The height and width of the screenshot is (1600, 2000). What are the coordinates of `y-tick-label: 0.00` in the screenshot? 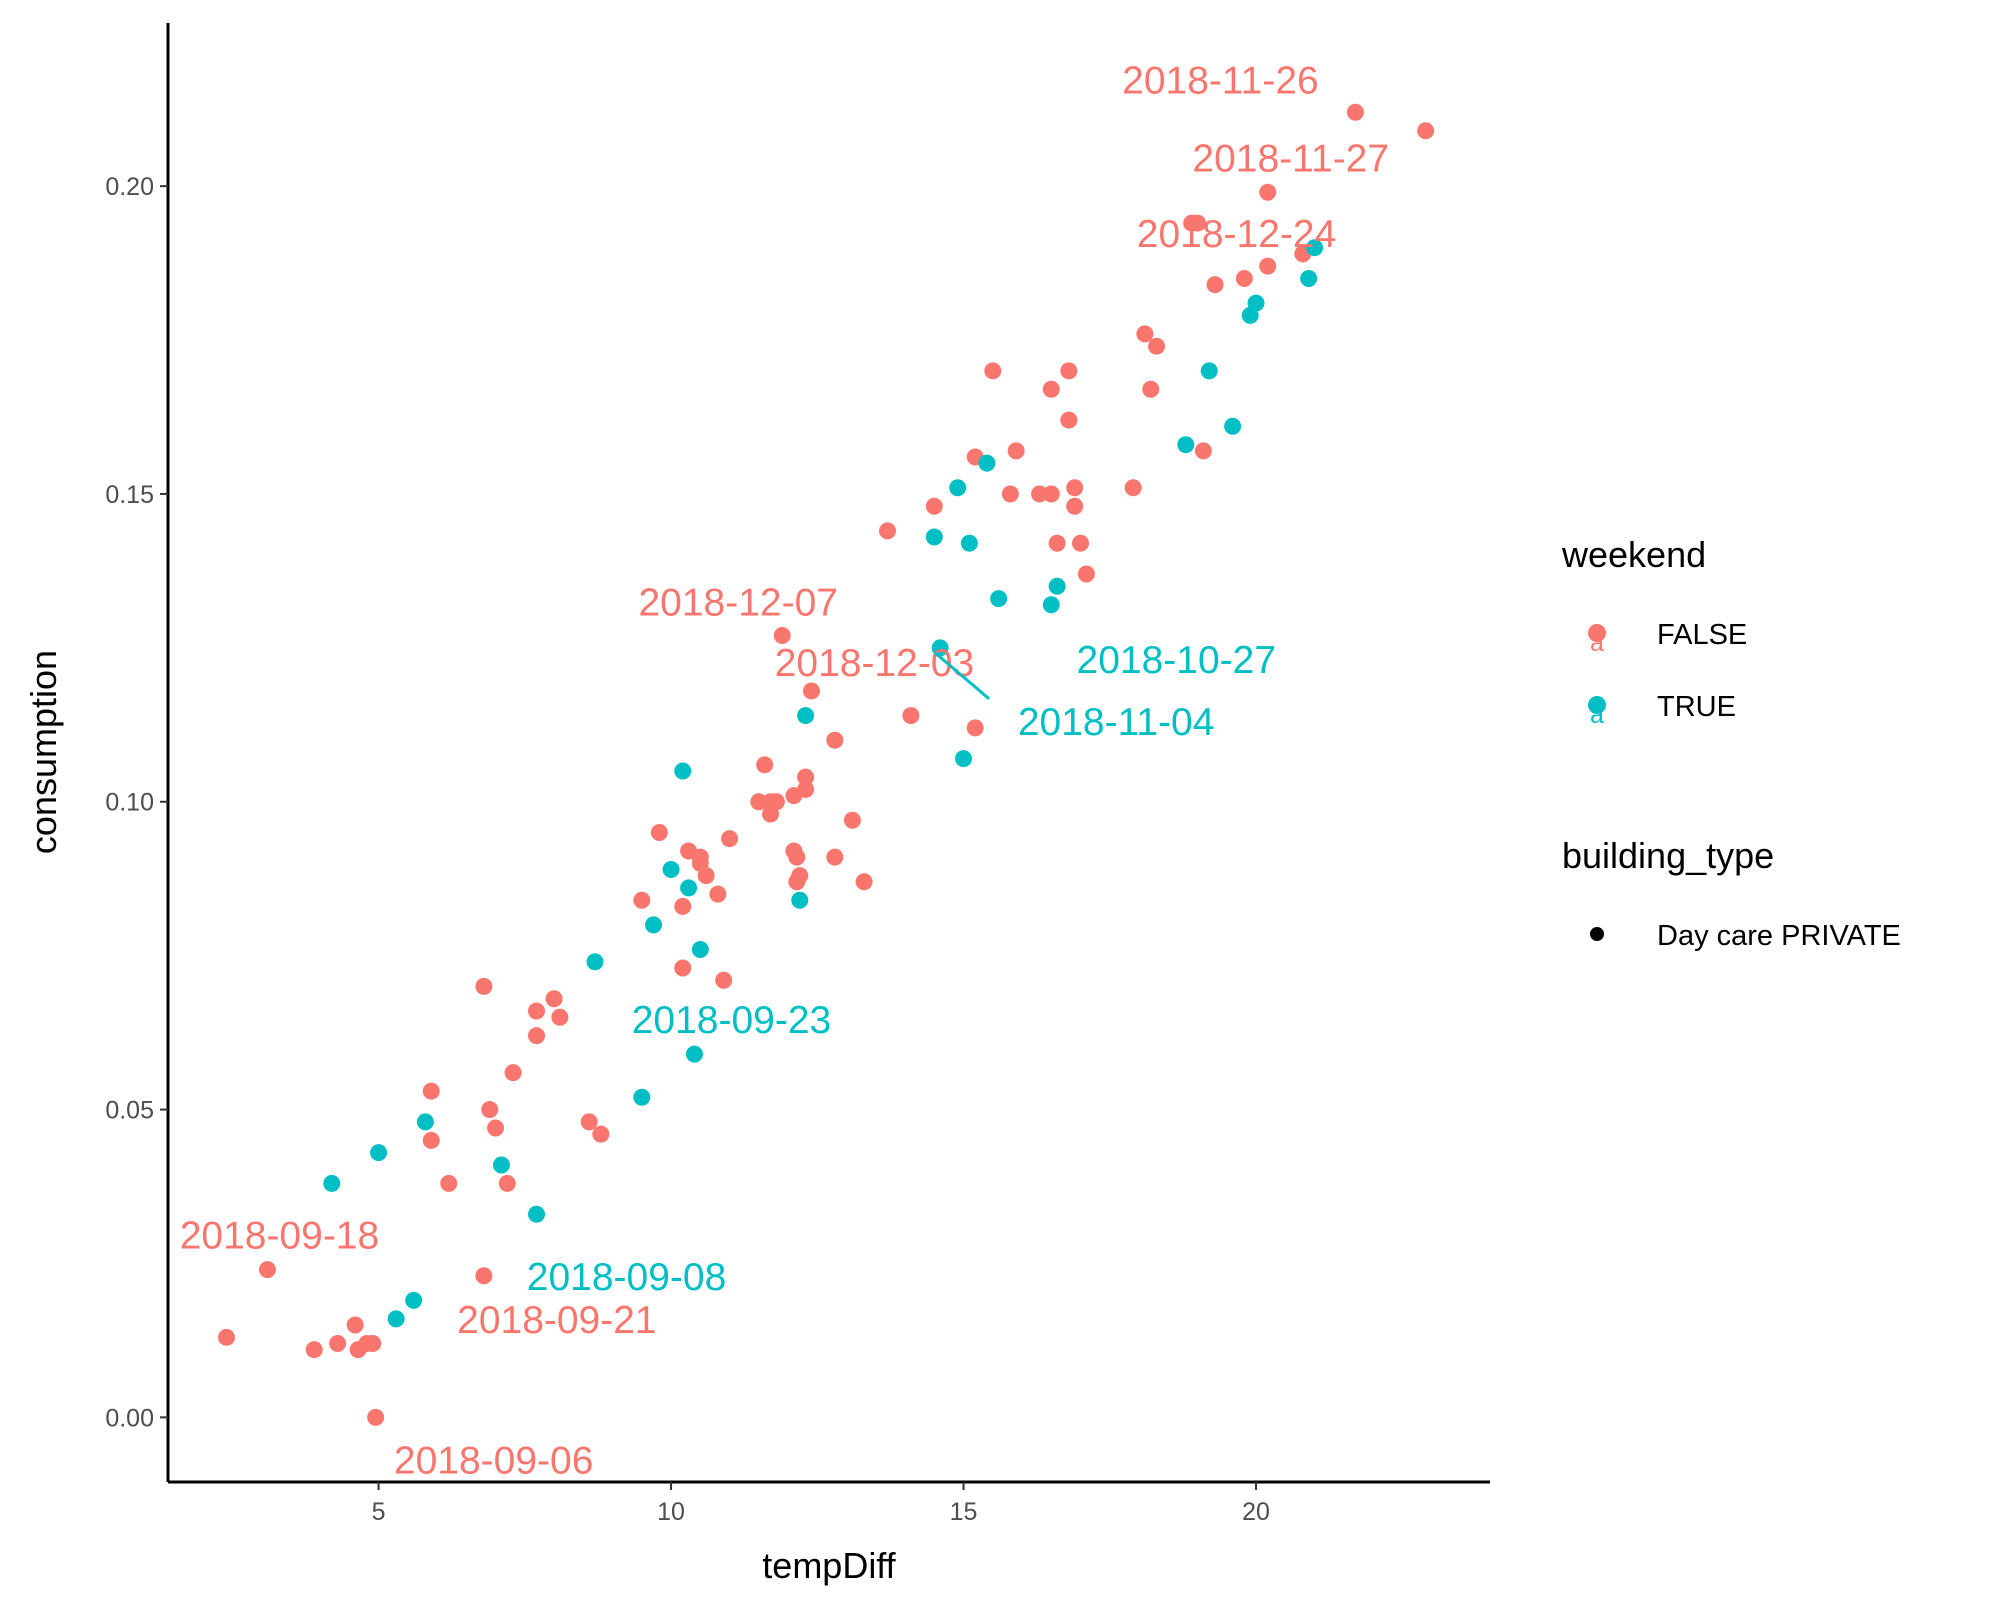 It's located at (129, 1418).